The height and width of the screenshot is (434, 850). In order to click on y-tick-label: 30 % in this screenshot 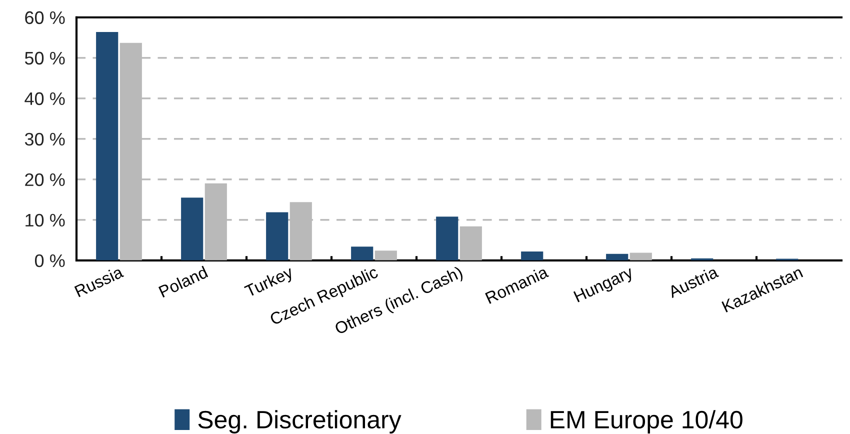, I will do `click(44, 139)`.